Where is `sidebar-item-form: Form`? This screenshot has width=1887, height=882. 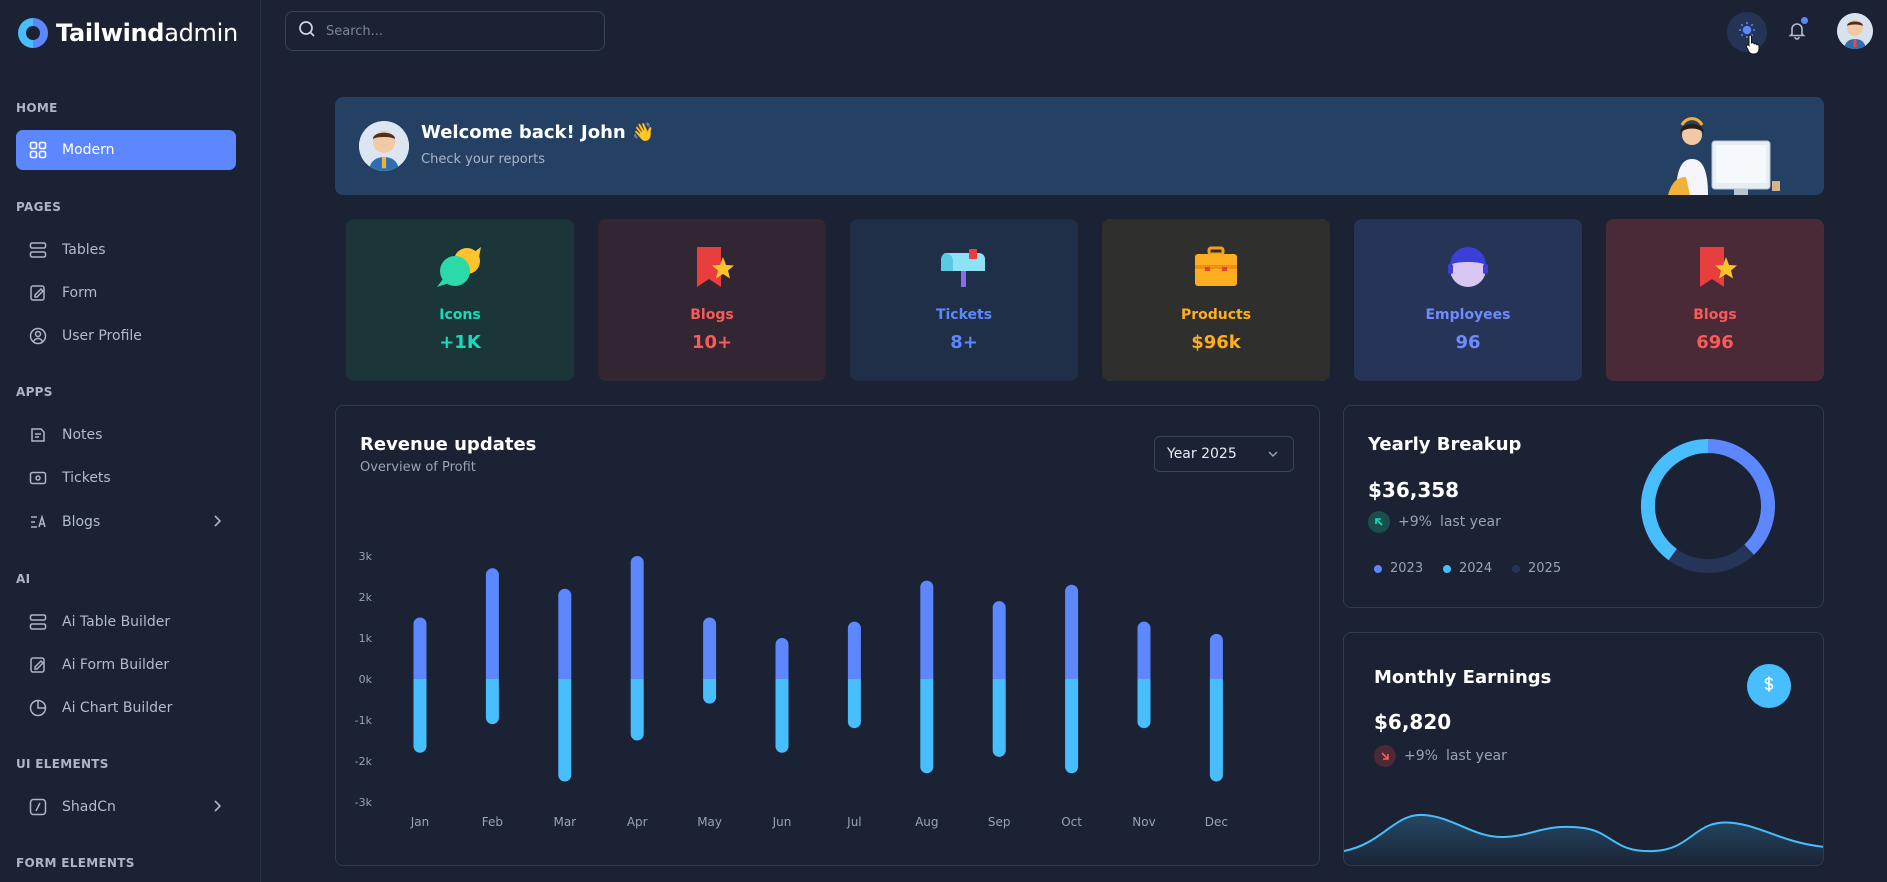
sidebar-item-form: Form is located at coordinates (126, 293).